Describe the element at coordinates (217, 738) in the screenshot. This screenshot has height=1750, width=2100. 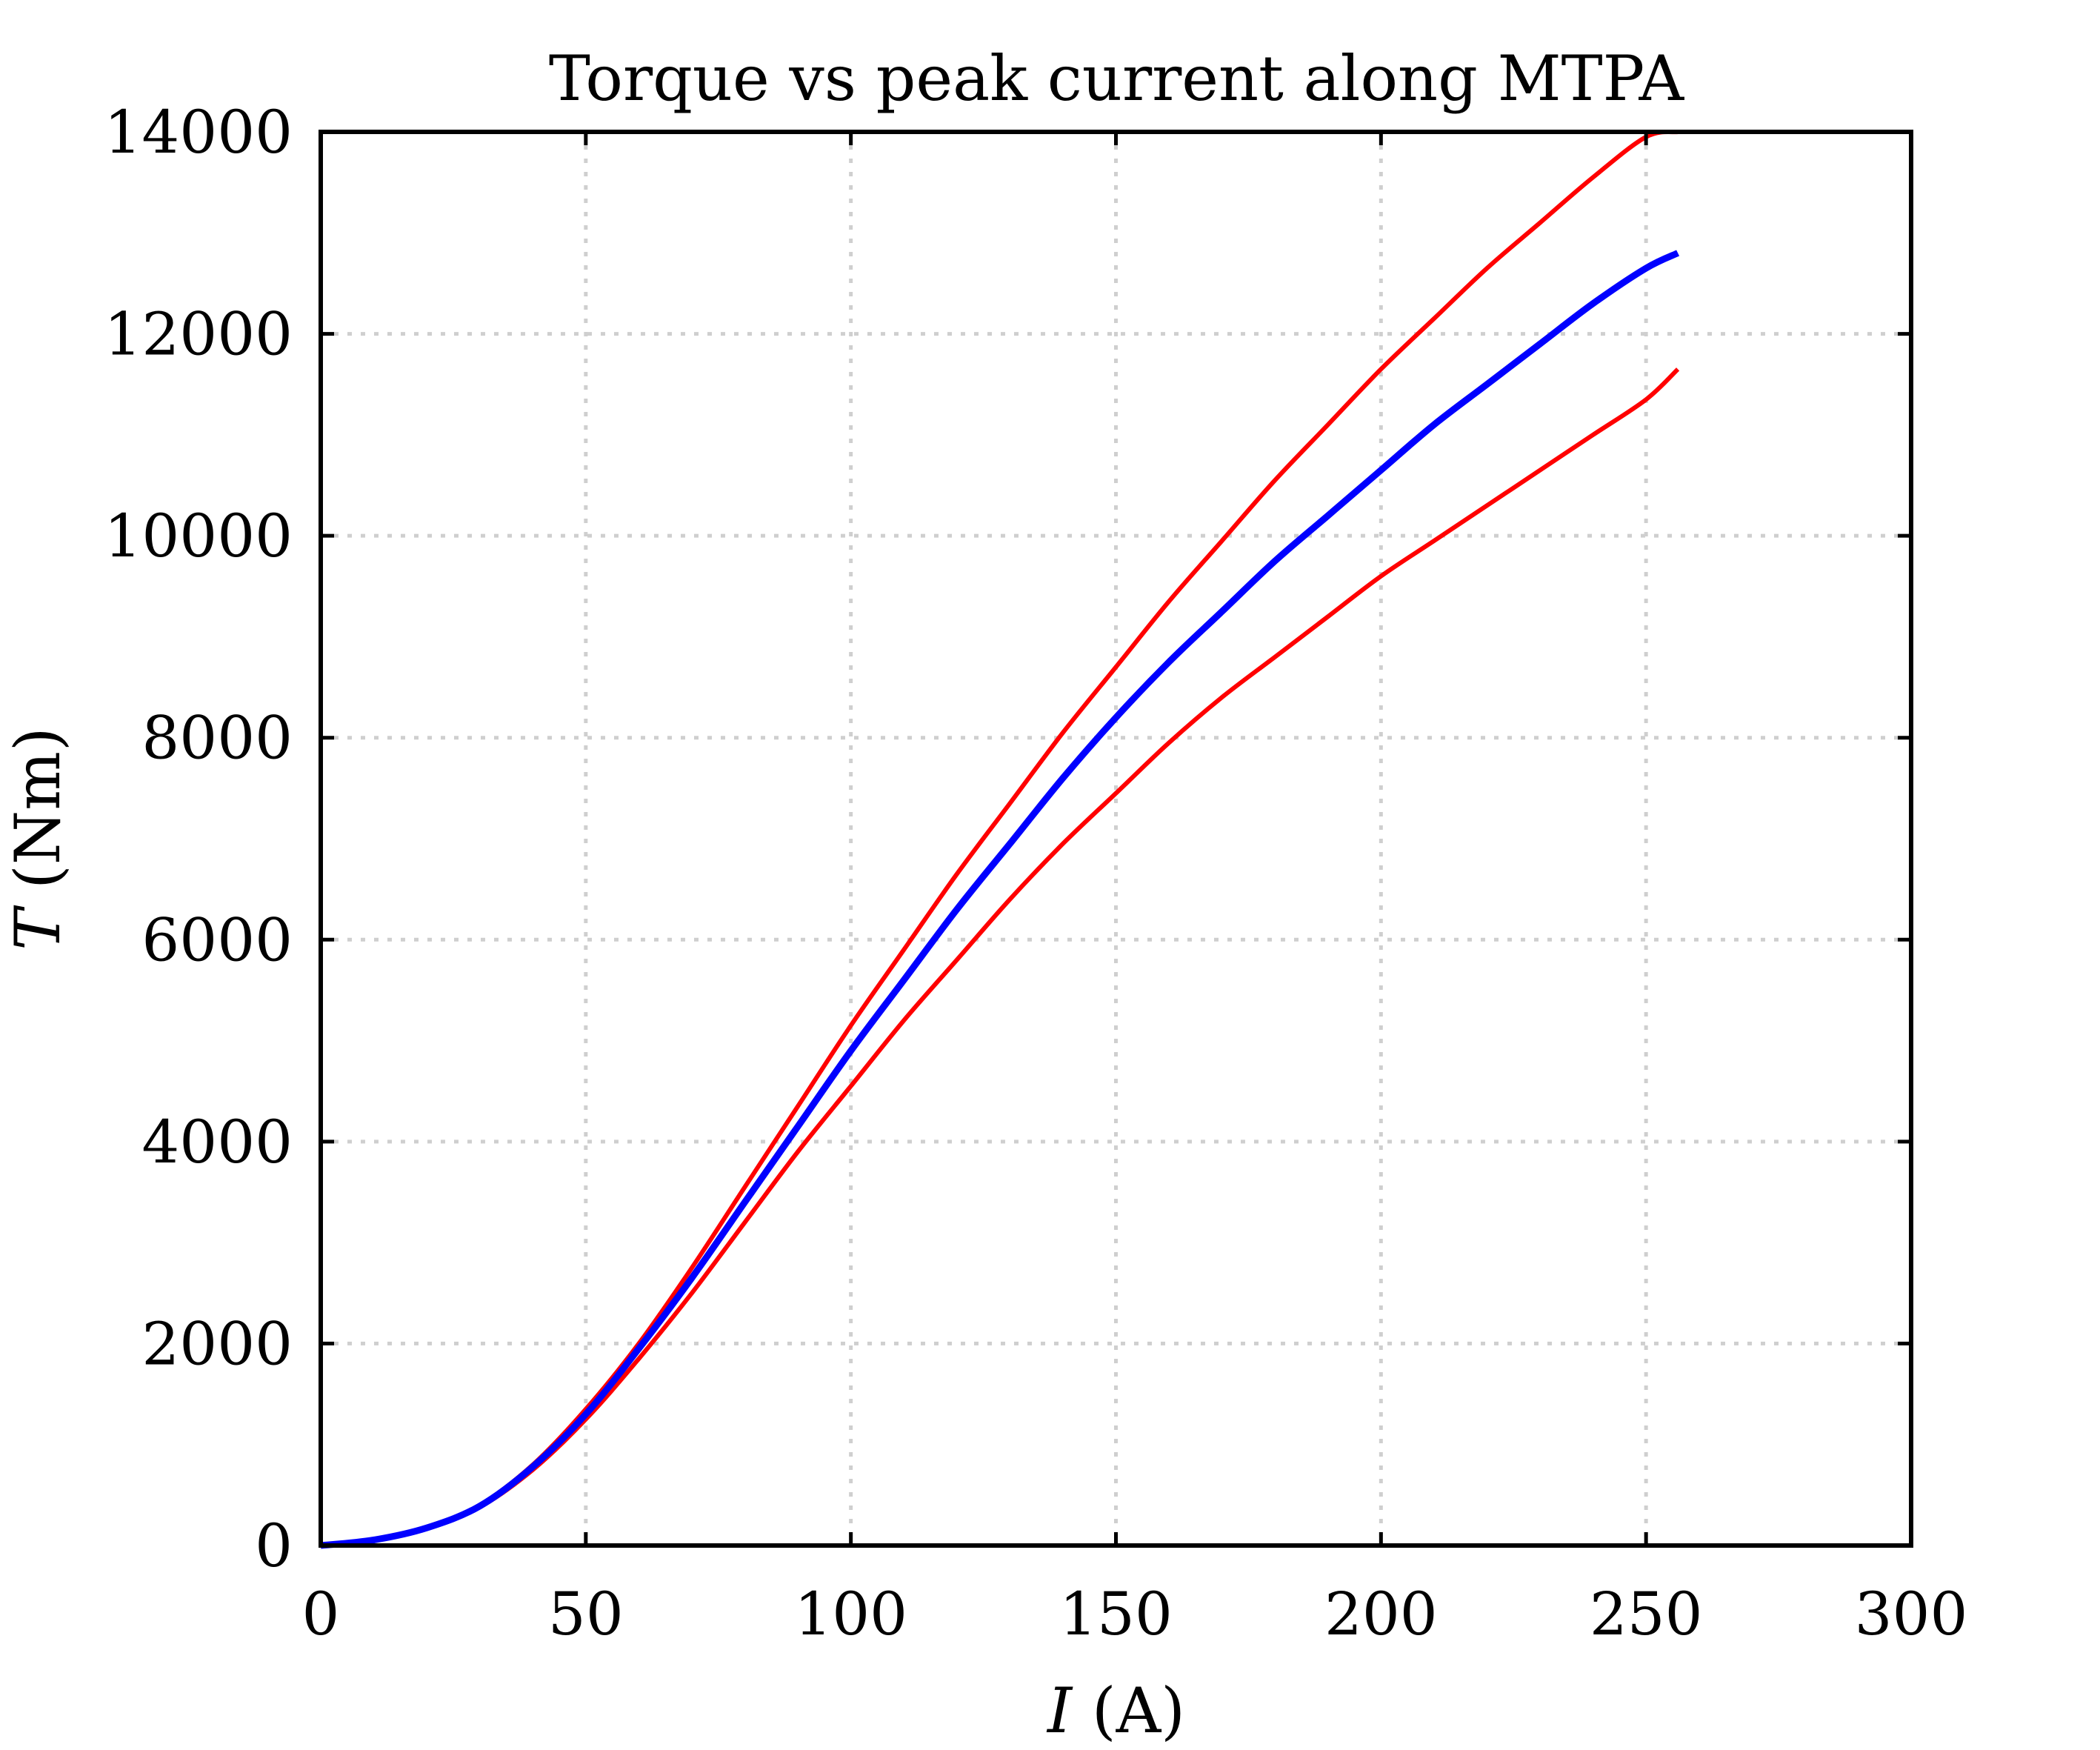
I see `y-tick-label: 8000` at that location.